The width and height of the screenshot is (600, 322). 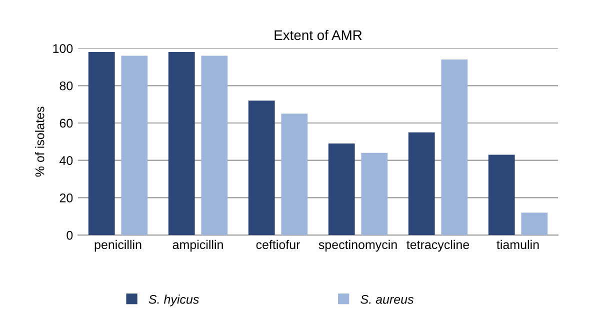 I want to click on x-tick-label: penicillin, so click(x=118, y=246).